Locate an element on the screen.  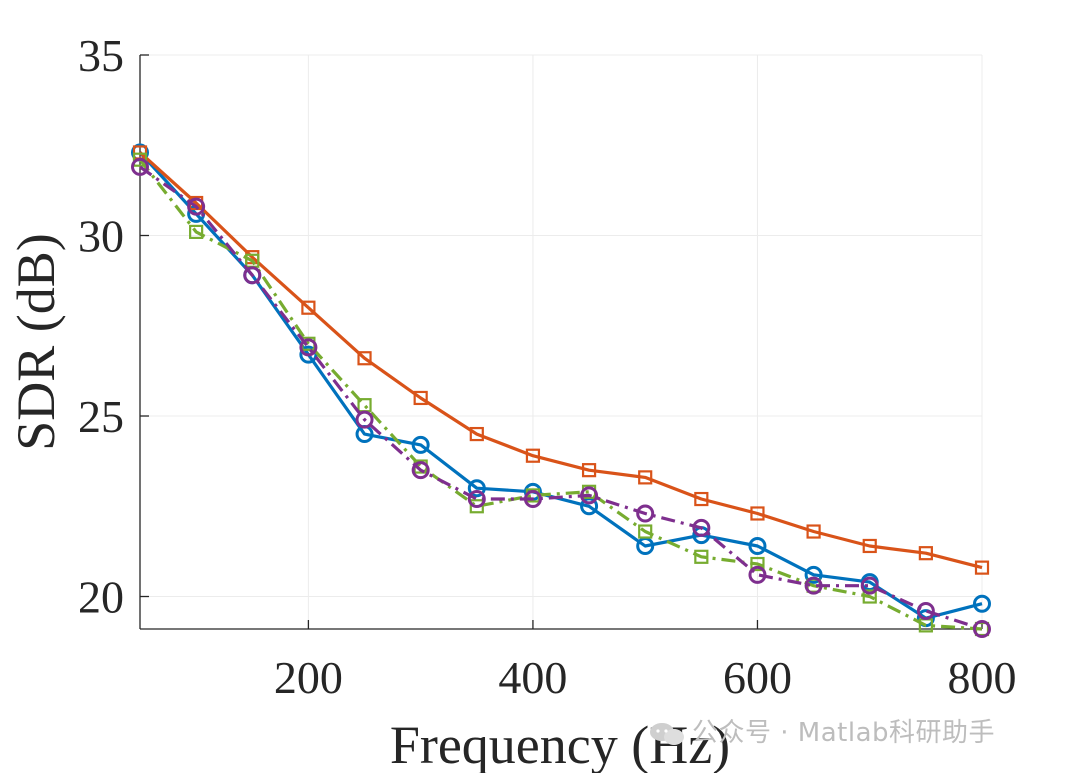
x-tick-label: 200 is located at coordinates (308, 677).